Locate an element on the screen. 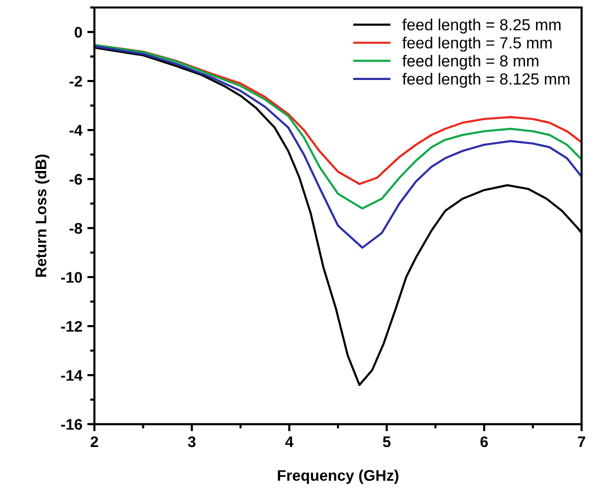 The height and width of the screenshot is (499, 609). y-tick-label: -16 is located at coordinates (71, 424).